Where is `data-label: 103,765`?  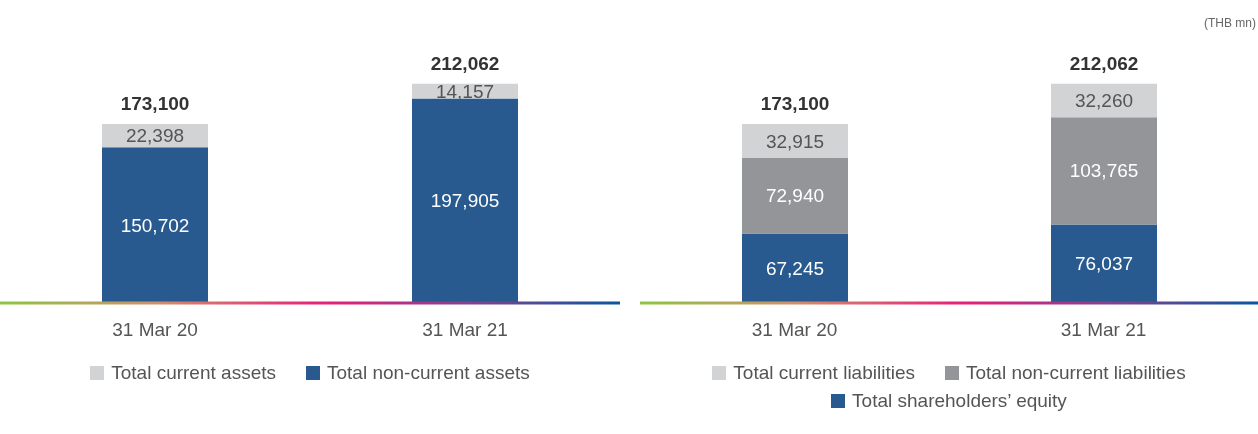 data-label: 103,765 is located at coordinates (1104, 171).